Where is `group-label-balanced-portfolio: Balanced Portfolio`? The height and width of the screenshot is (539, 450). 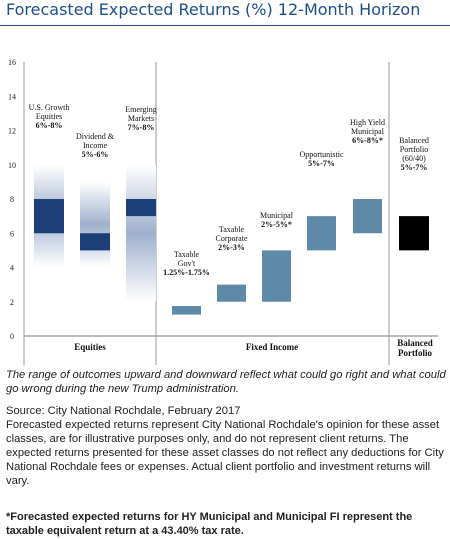
group-label-balanced-portfolio: Balanced Portfolio is located at coordinates (415, 348).